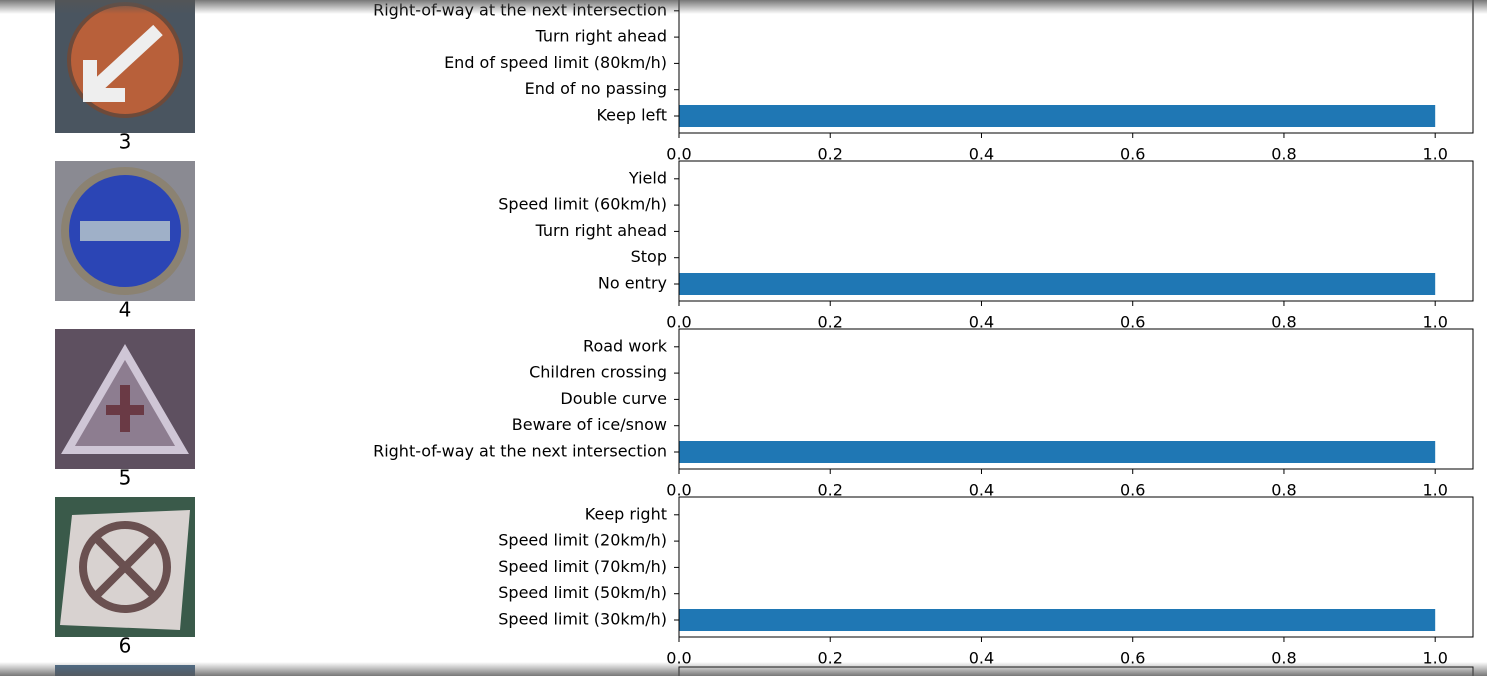 This screenshot has height=676, width=1487. Describe the element at coordinates (582, 540) in the screenshot. I see `y-tick-label: Speed limit (20km/h)` at that location.